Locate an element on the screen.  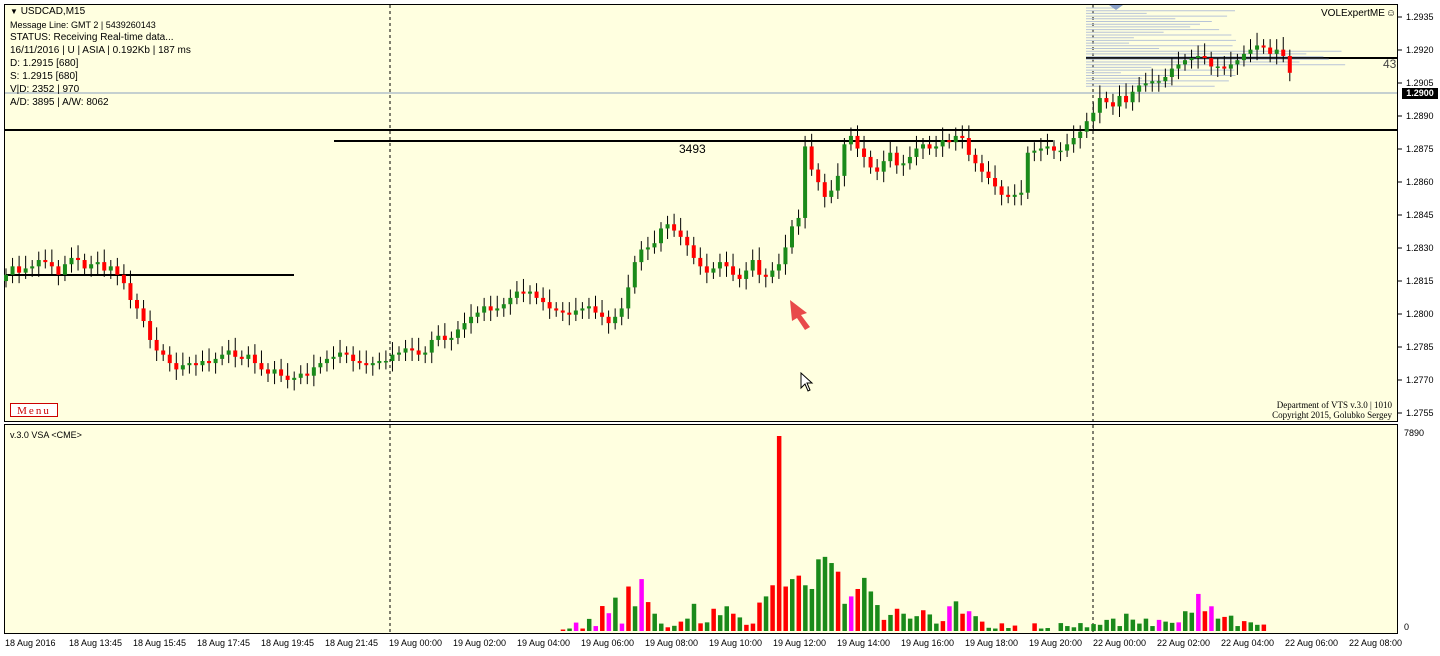
time-axis is located at coordinates (720, 645).